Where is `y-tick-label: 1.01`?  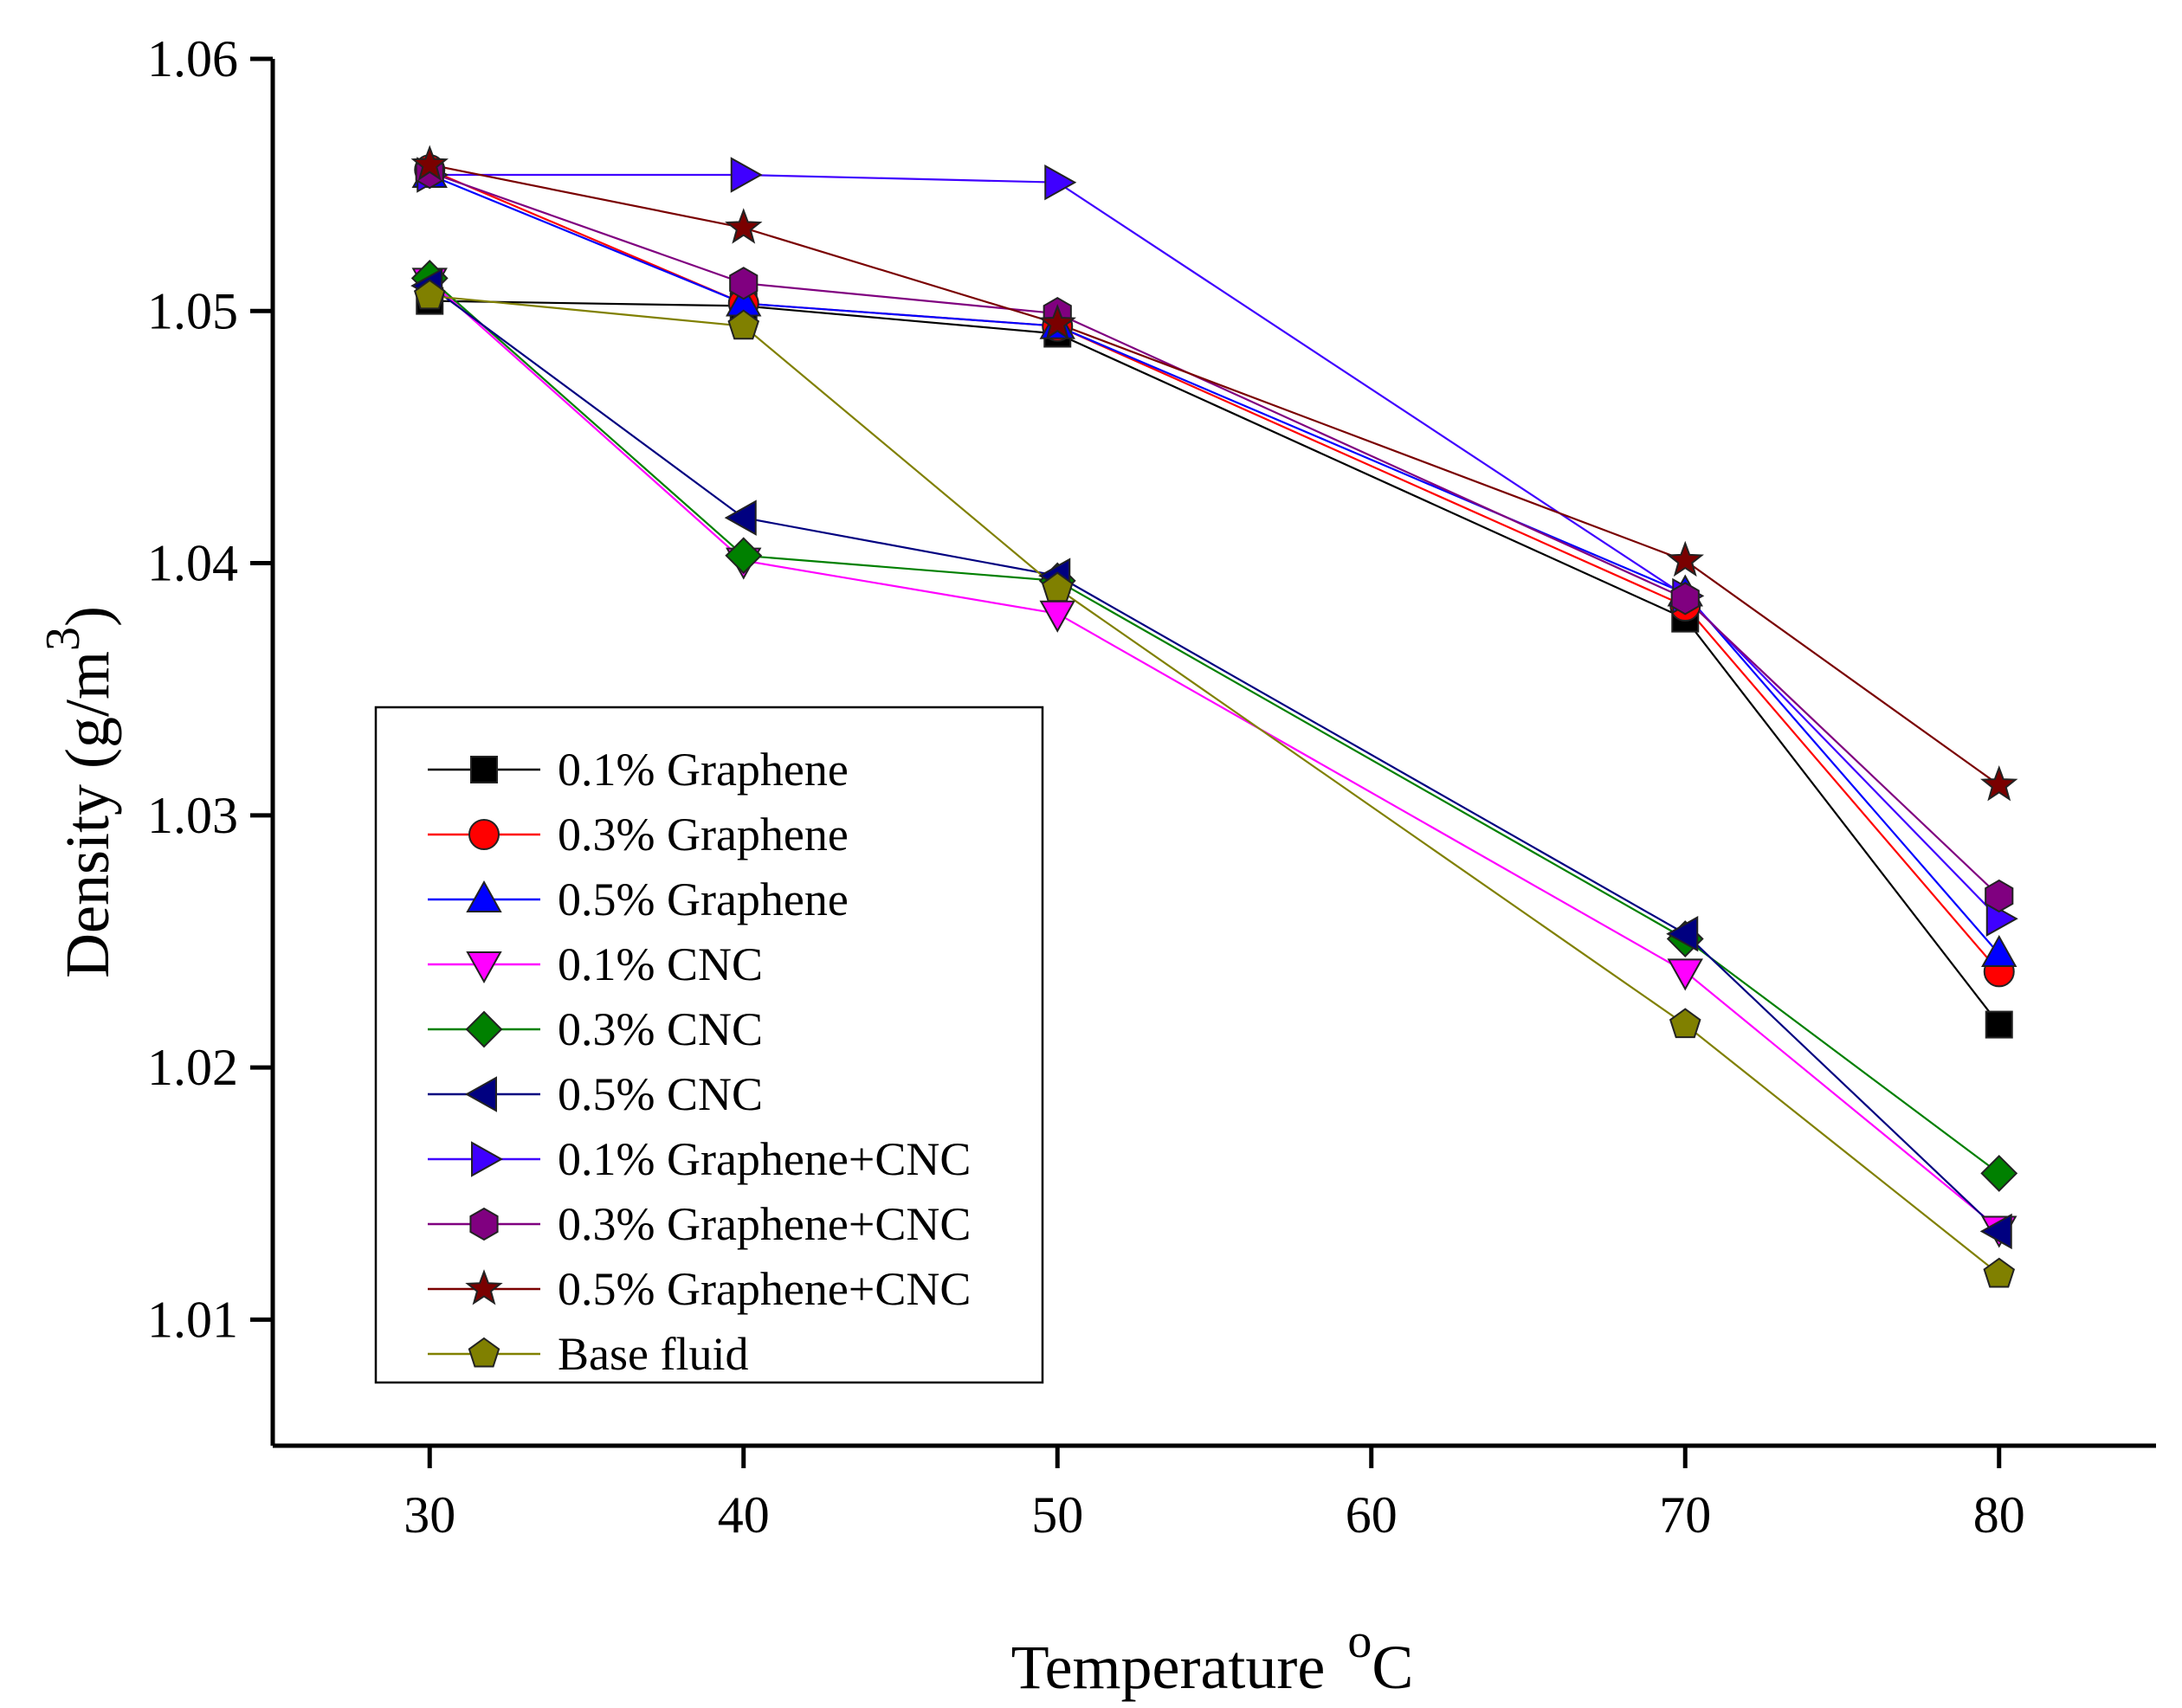 y-tick-label: 1.01 is located at coordinates (193, 1319).